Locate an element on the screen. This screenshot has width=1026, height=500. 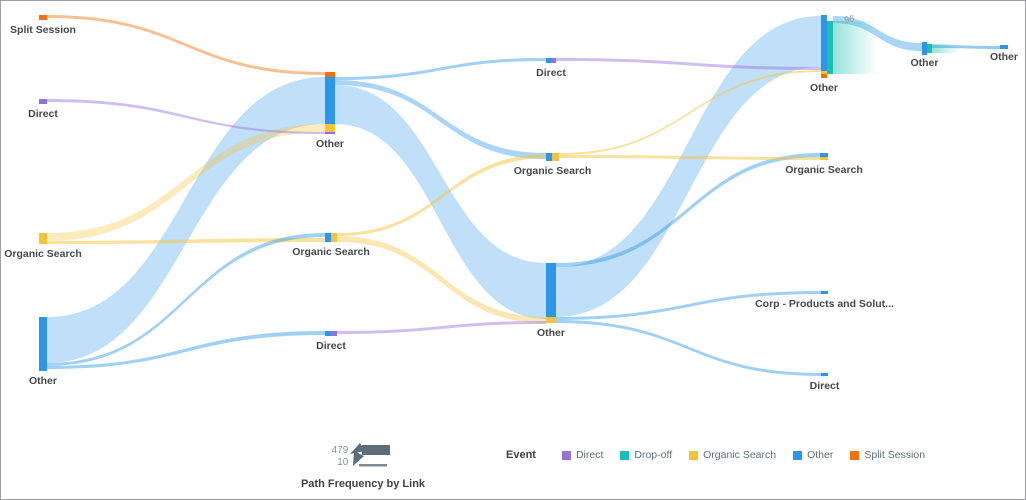
sankey-node-split-session-1-seg-split is located at coordinates (43, 17).